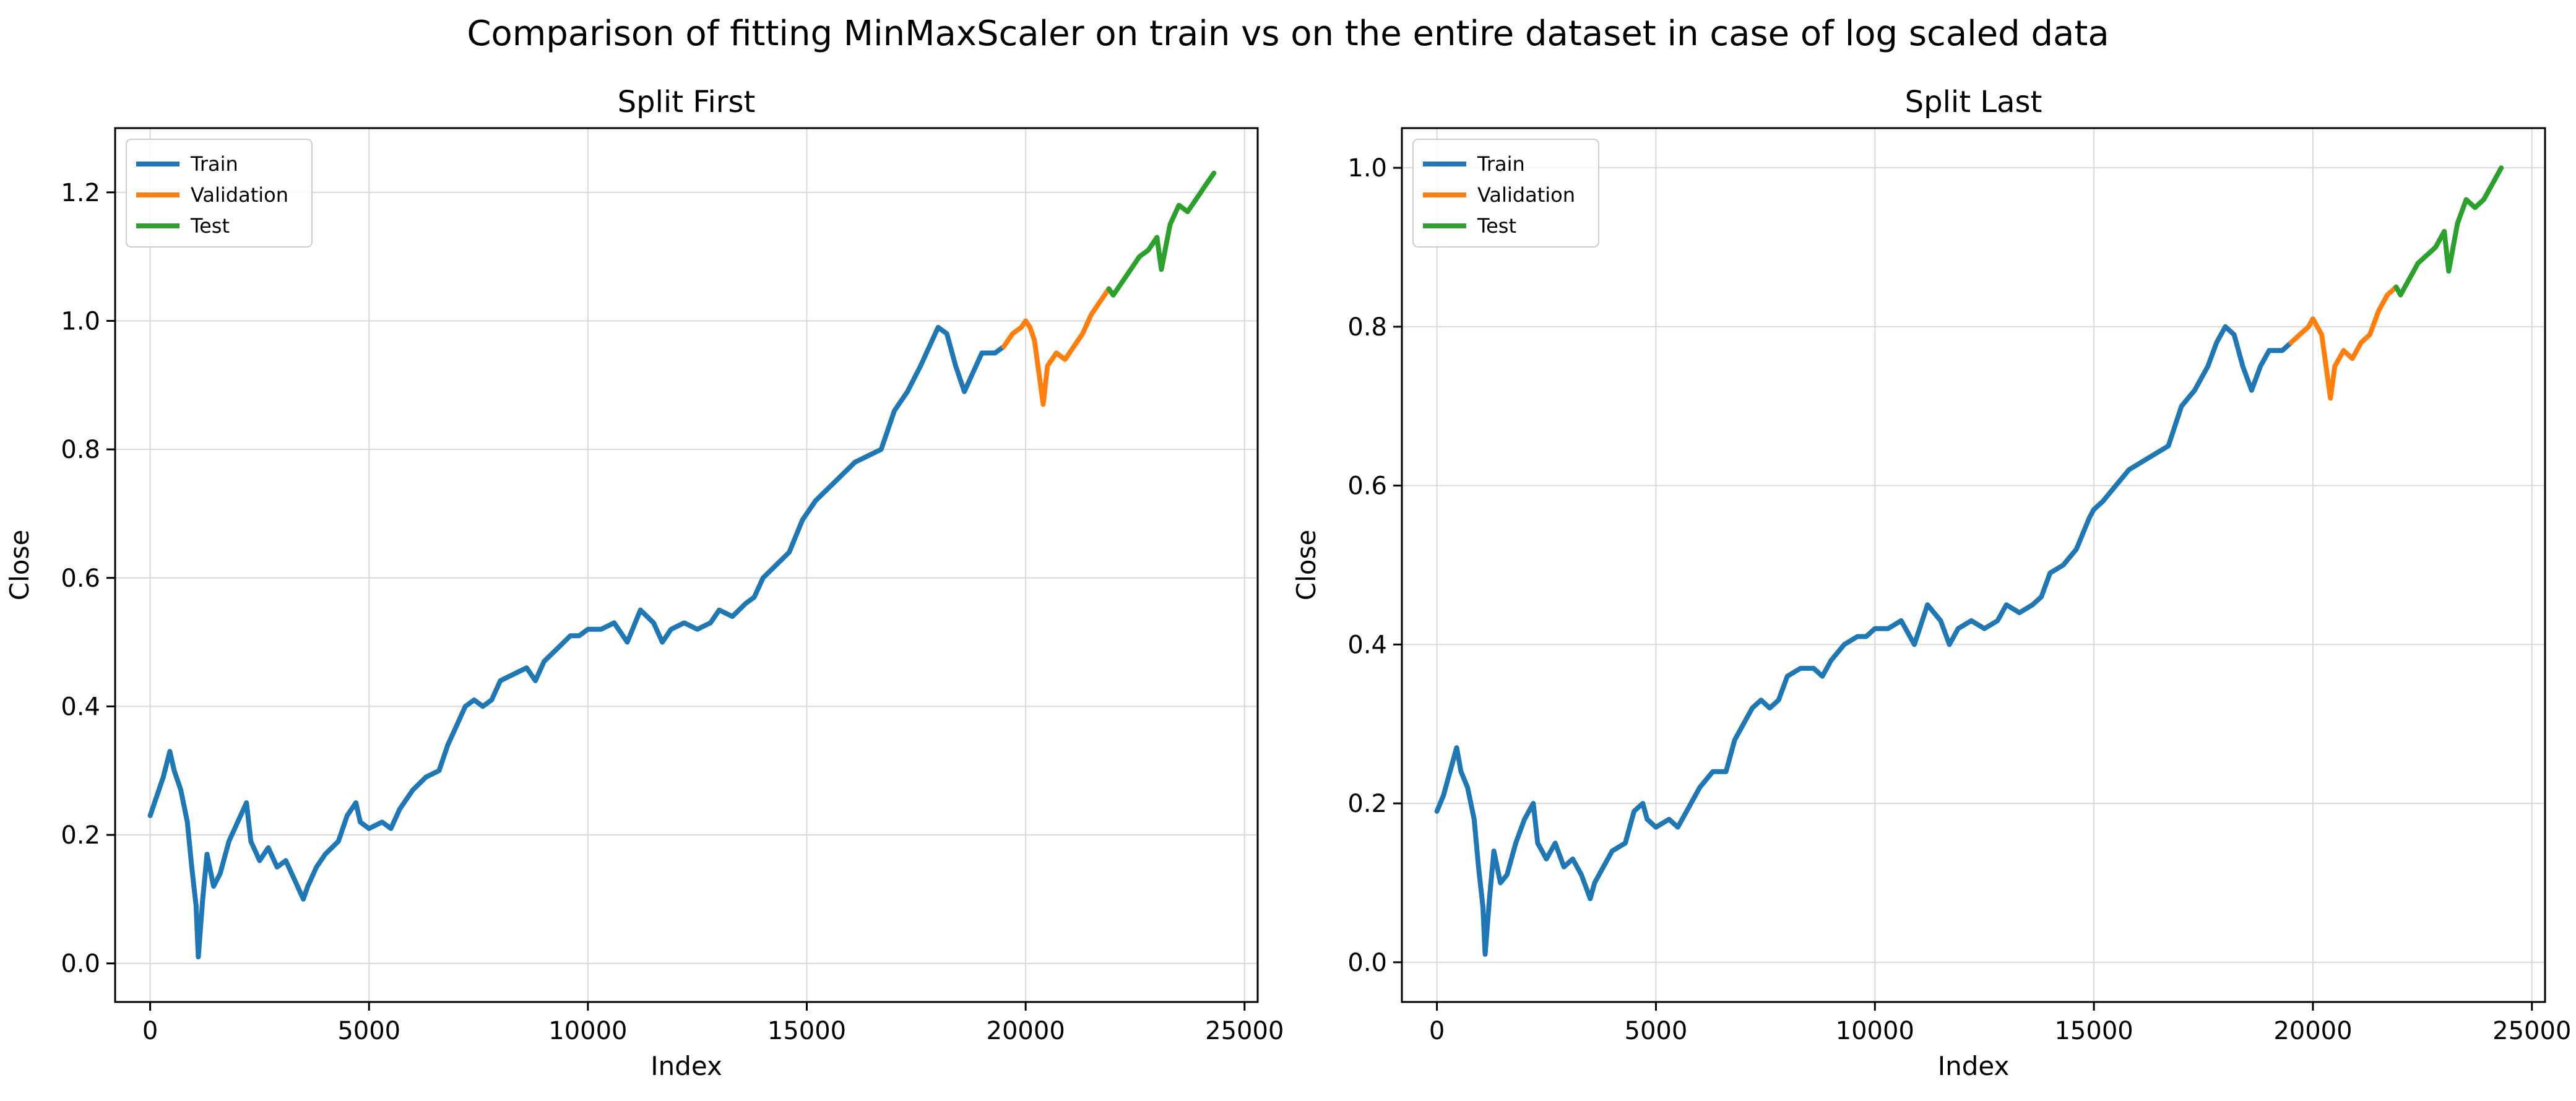  I want to click on subplot-title: Split Last, so click(1973, 102).